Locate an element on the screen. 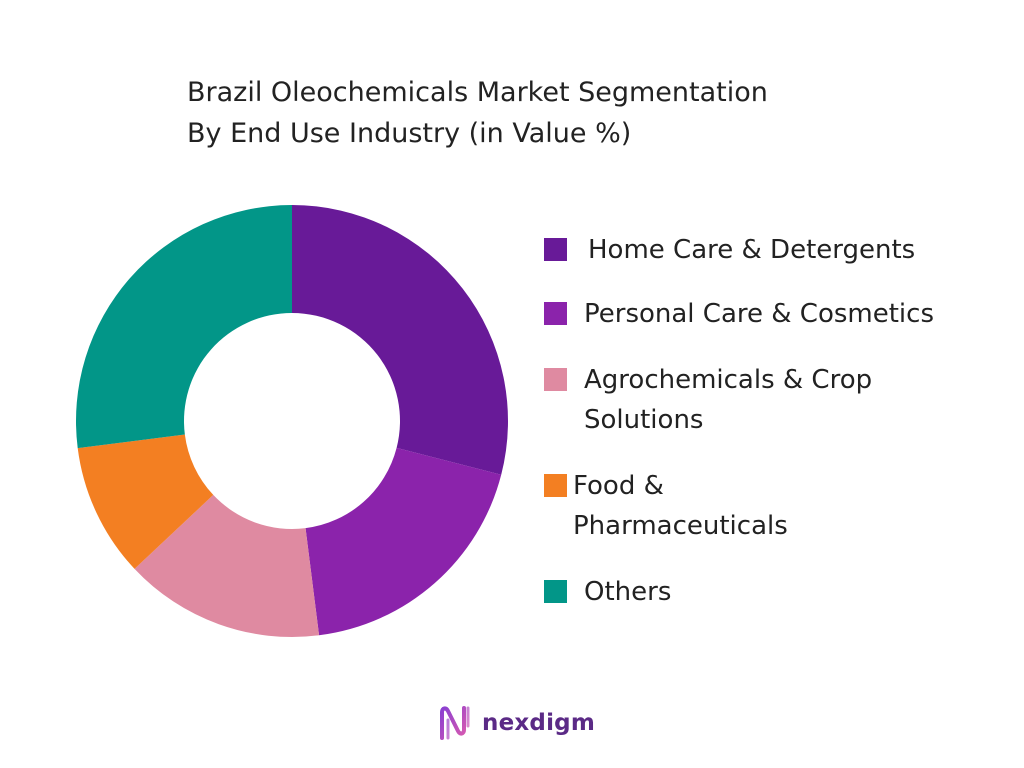 The image size is (1024, 768). legend-label-line: Pharmaceuticals is located at coordinates (680, 526).